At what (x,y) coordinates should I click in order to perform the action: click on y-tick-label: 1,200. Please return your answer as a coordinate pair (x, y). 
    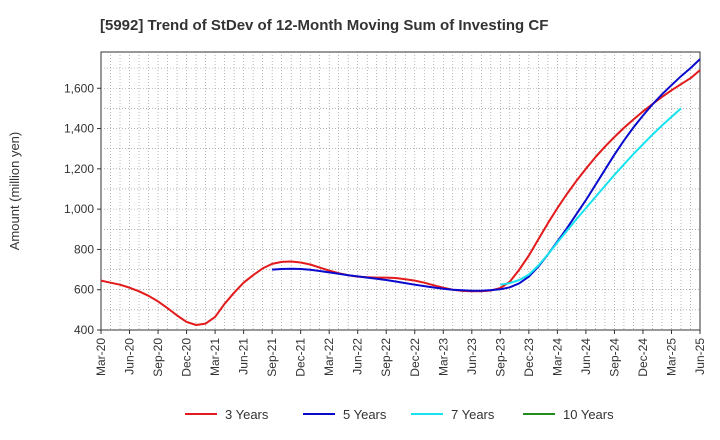
    Looking at the image, I should click on (79, 169).